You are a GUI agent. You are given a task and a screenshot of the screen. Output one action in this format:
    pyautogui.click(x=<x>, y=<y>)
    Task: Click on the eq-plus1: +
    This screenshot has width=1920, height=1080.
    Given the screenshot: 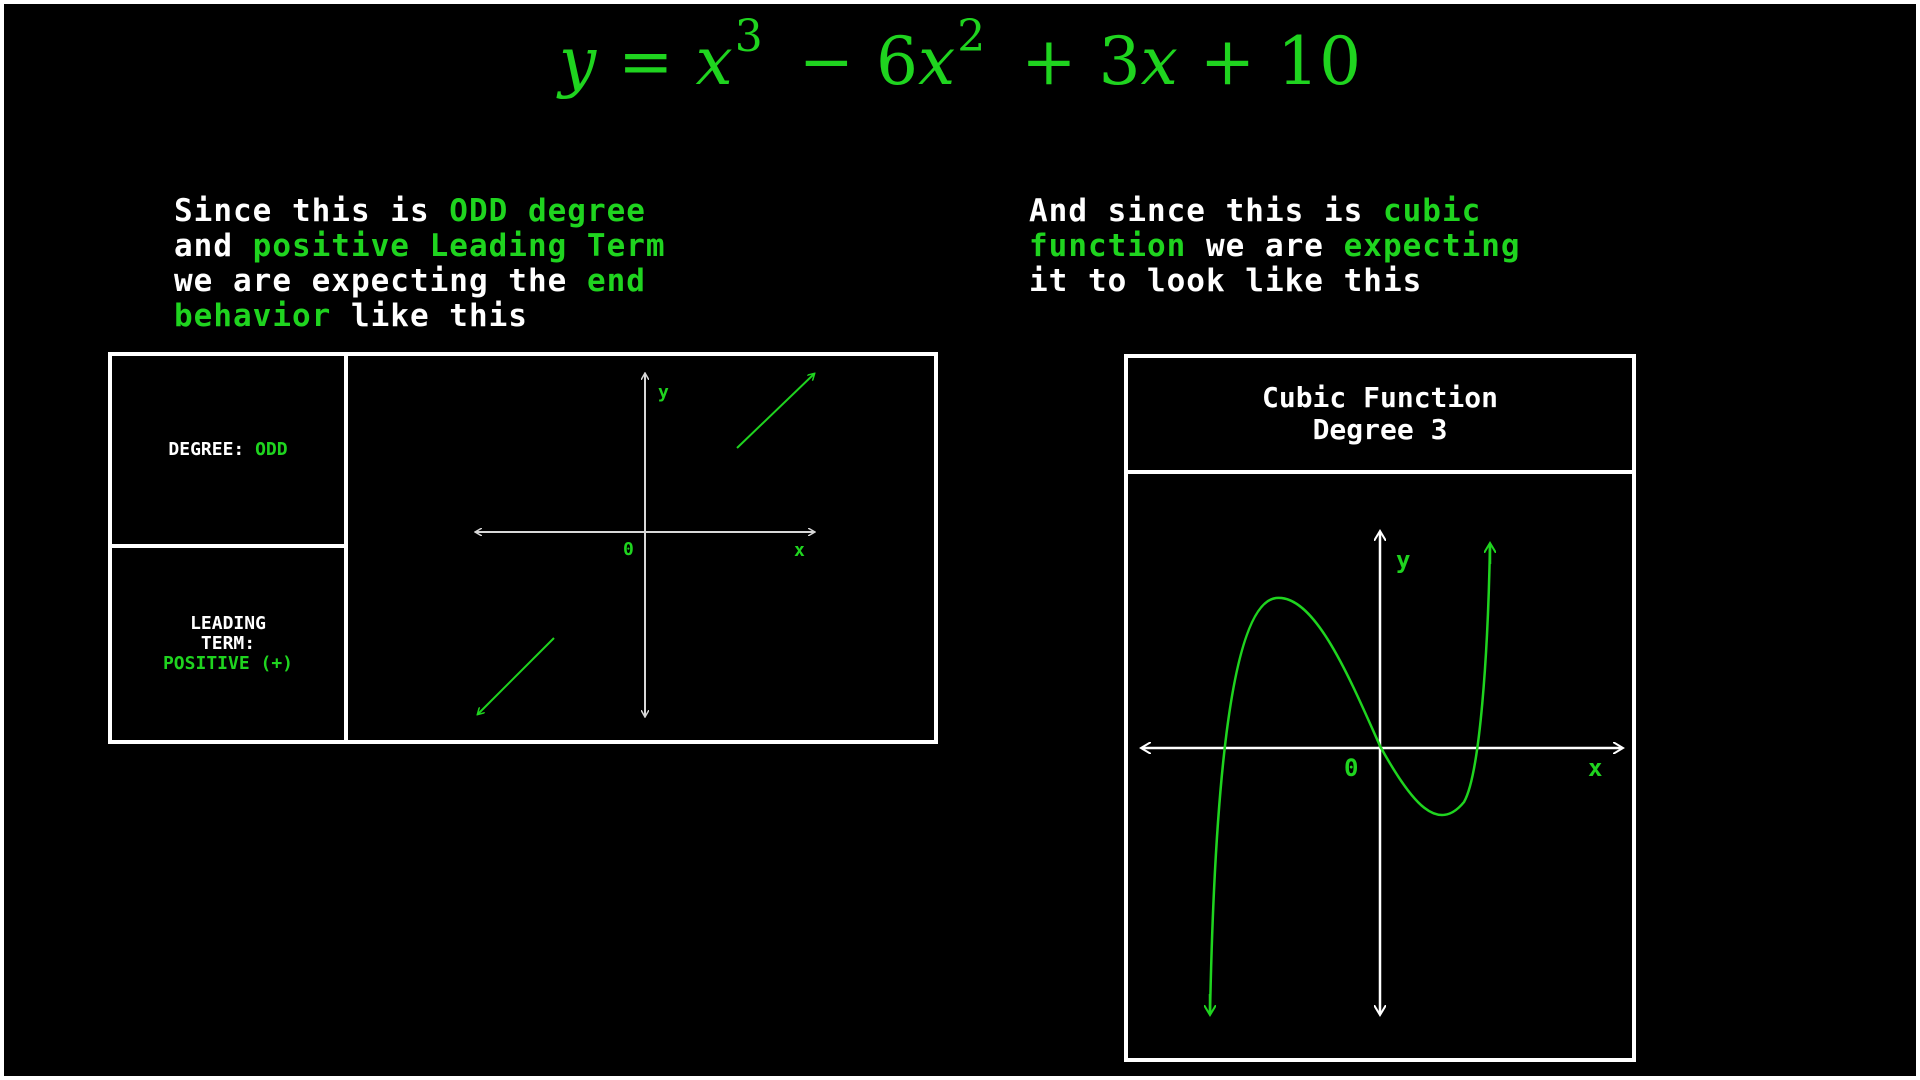 What is the action you would take?
    pyautogui.click(x=1049, y=61)
    